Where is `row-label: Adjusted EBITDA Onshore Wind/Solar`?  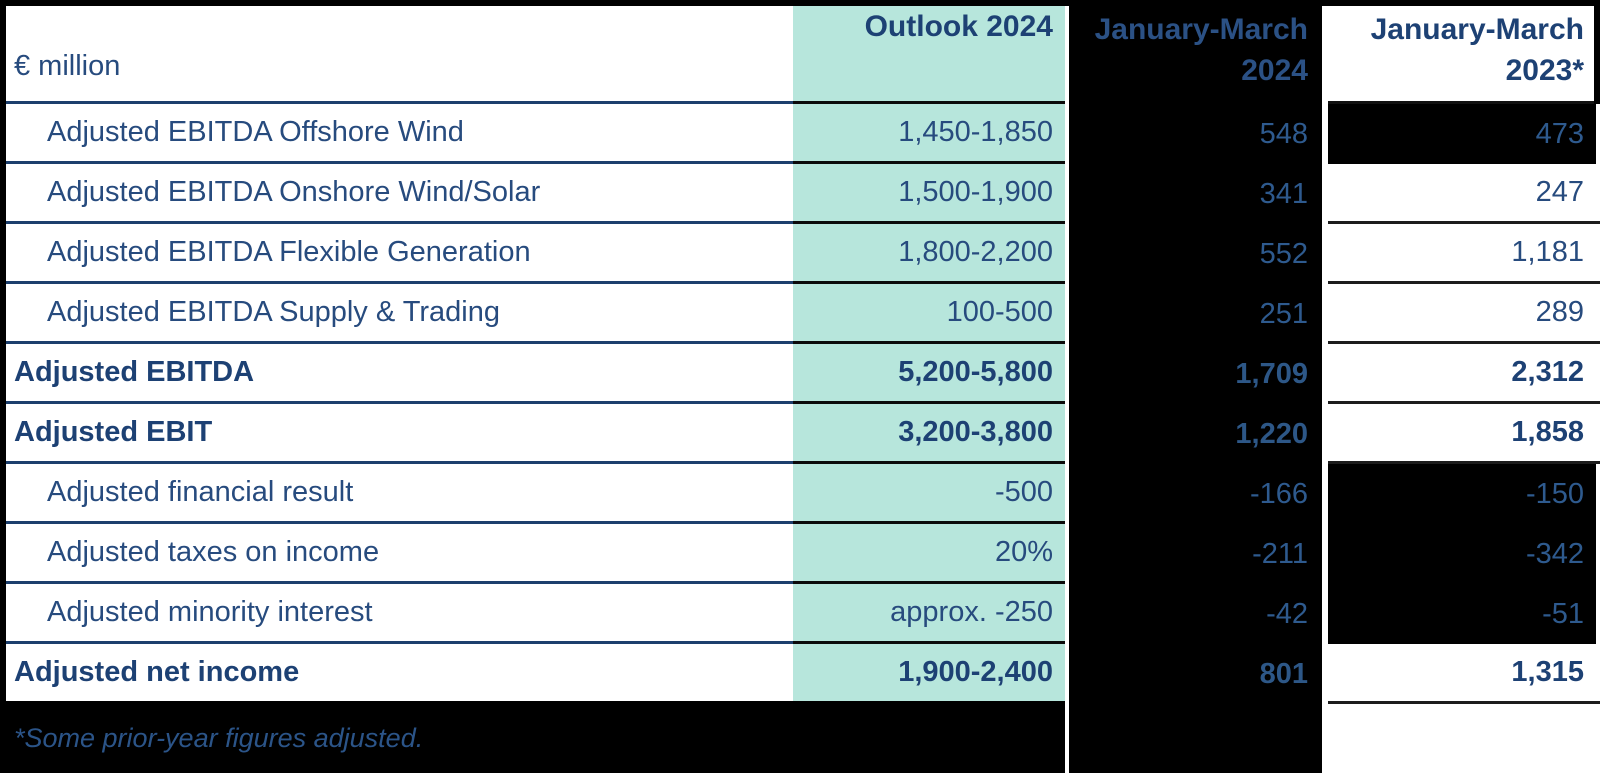
row-label: Adjusted EBITDA Onshore Wind/Solar is located at coordinates (396, 194).